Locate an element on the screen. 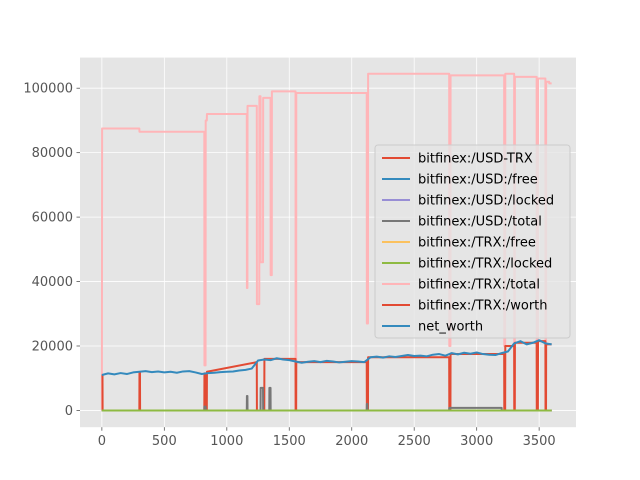  y-tick-label: 20000 is located at coordinates (52, 346).